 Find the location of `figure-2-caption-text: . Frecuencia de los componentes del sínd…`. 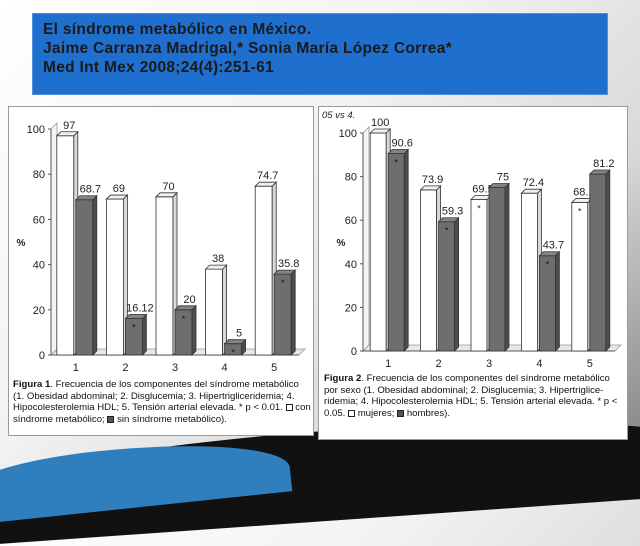

figure-2-caption-text: . Frecuencia de los componentes del sínd… is located at coordinates (471, 396).